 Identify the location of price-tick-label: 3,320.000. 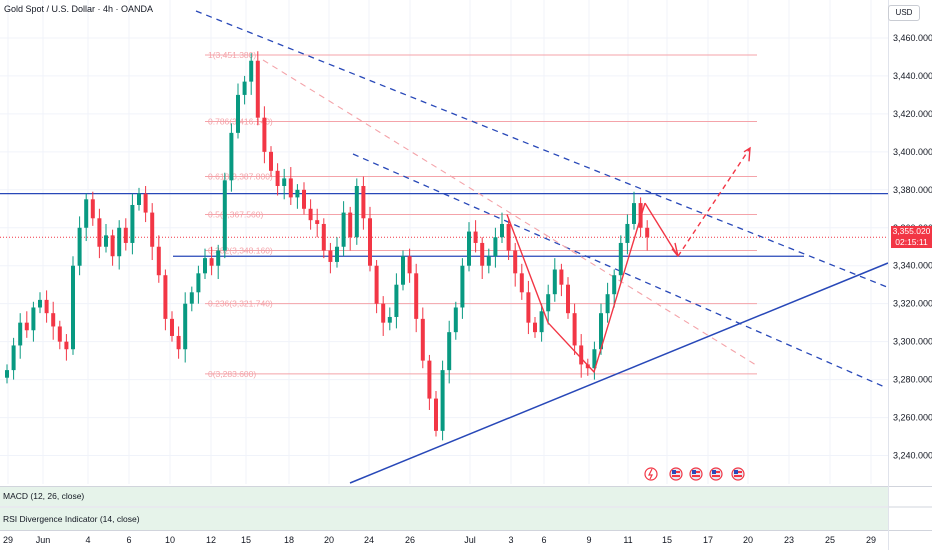
(912, 304).